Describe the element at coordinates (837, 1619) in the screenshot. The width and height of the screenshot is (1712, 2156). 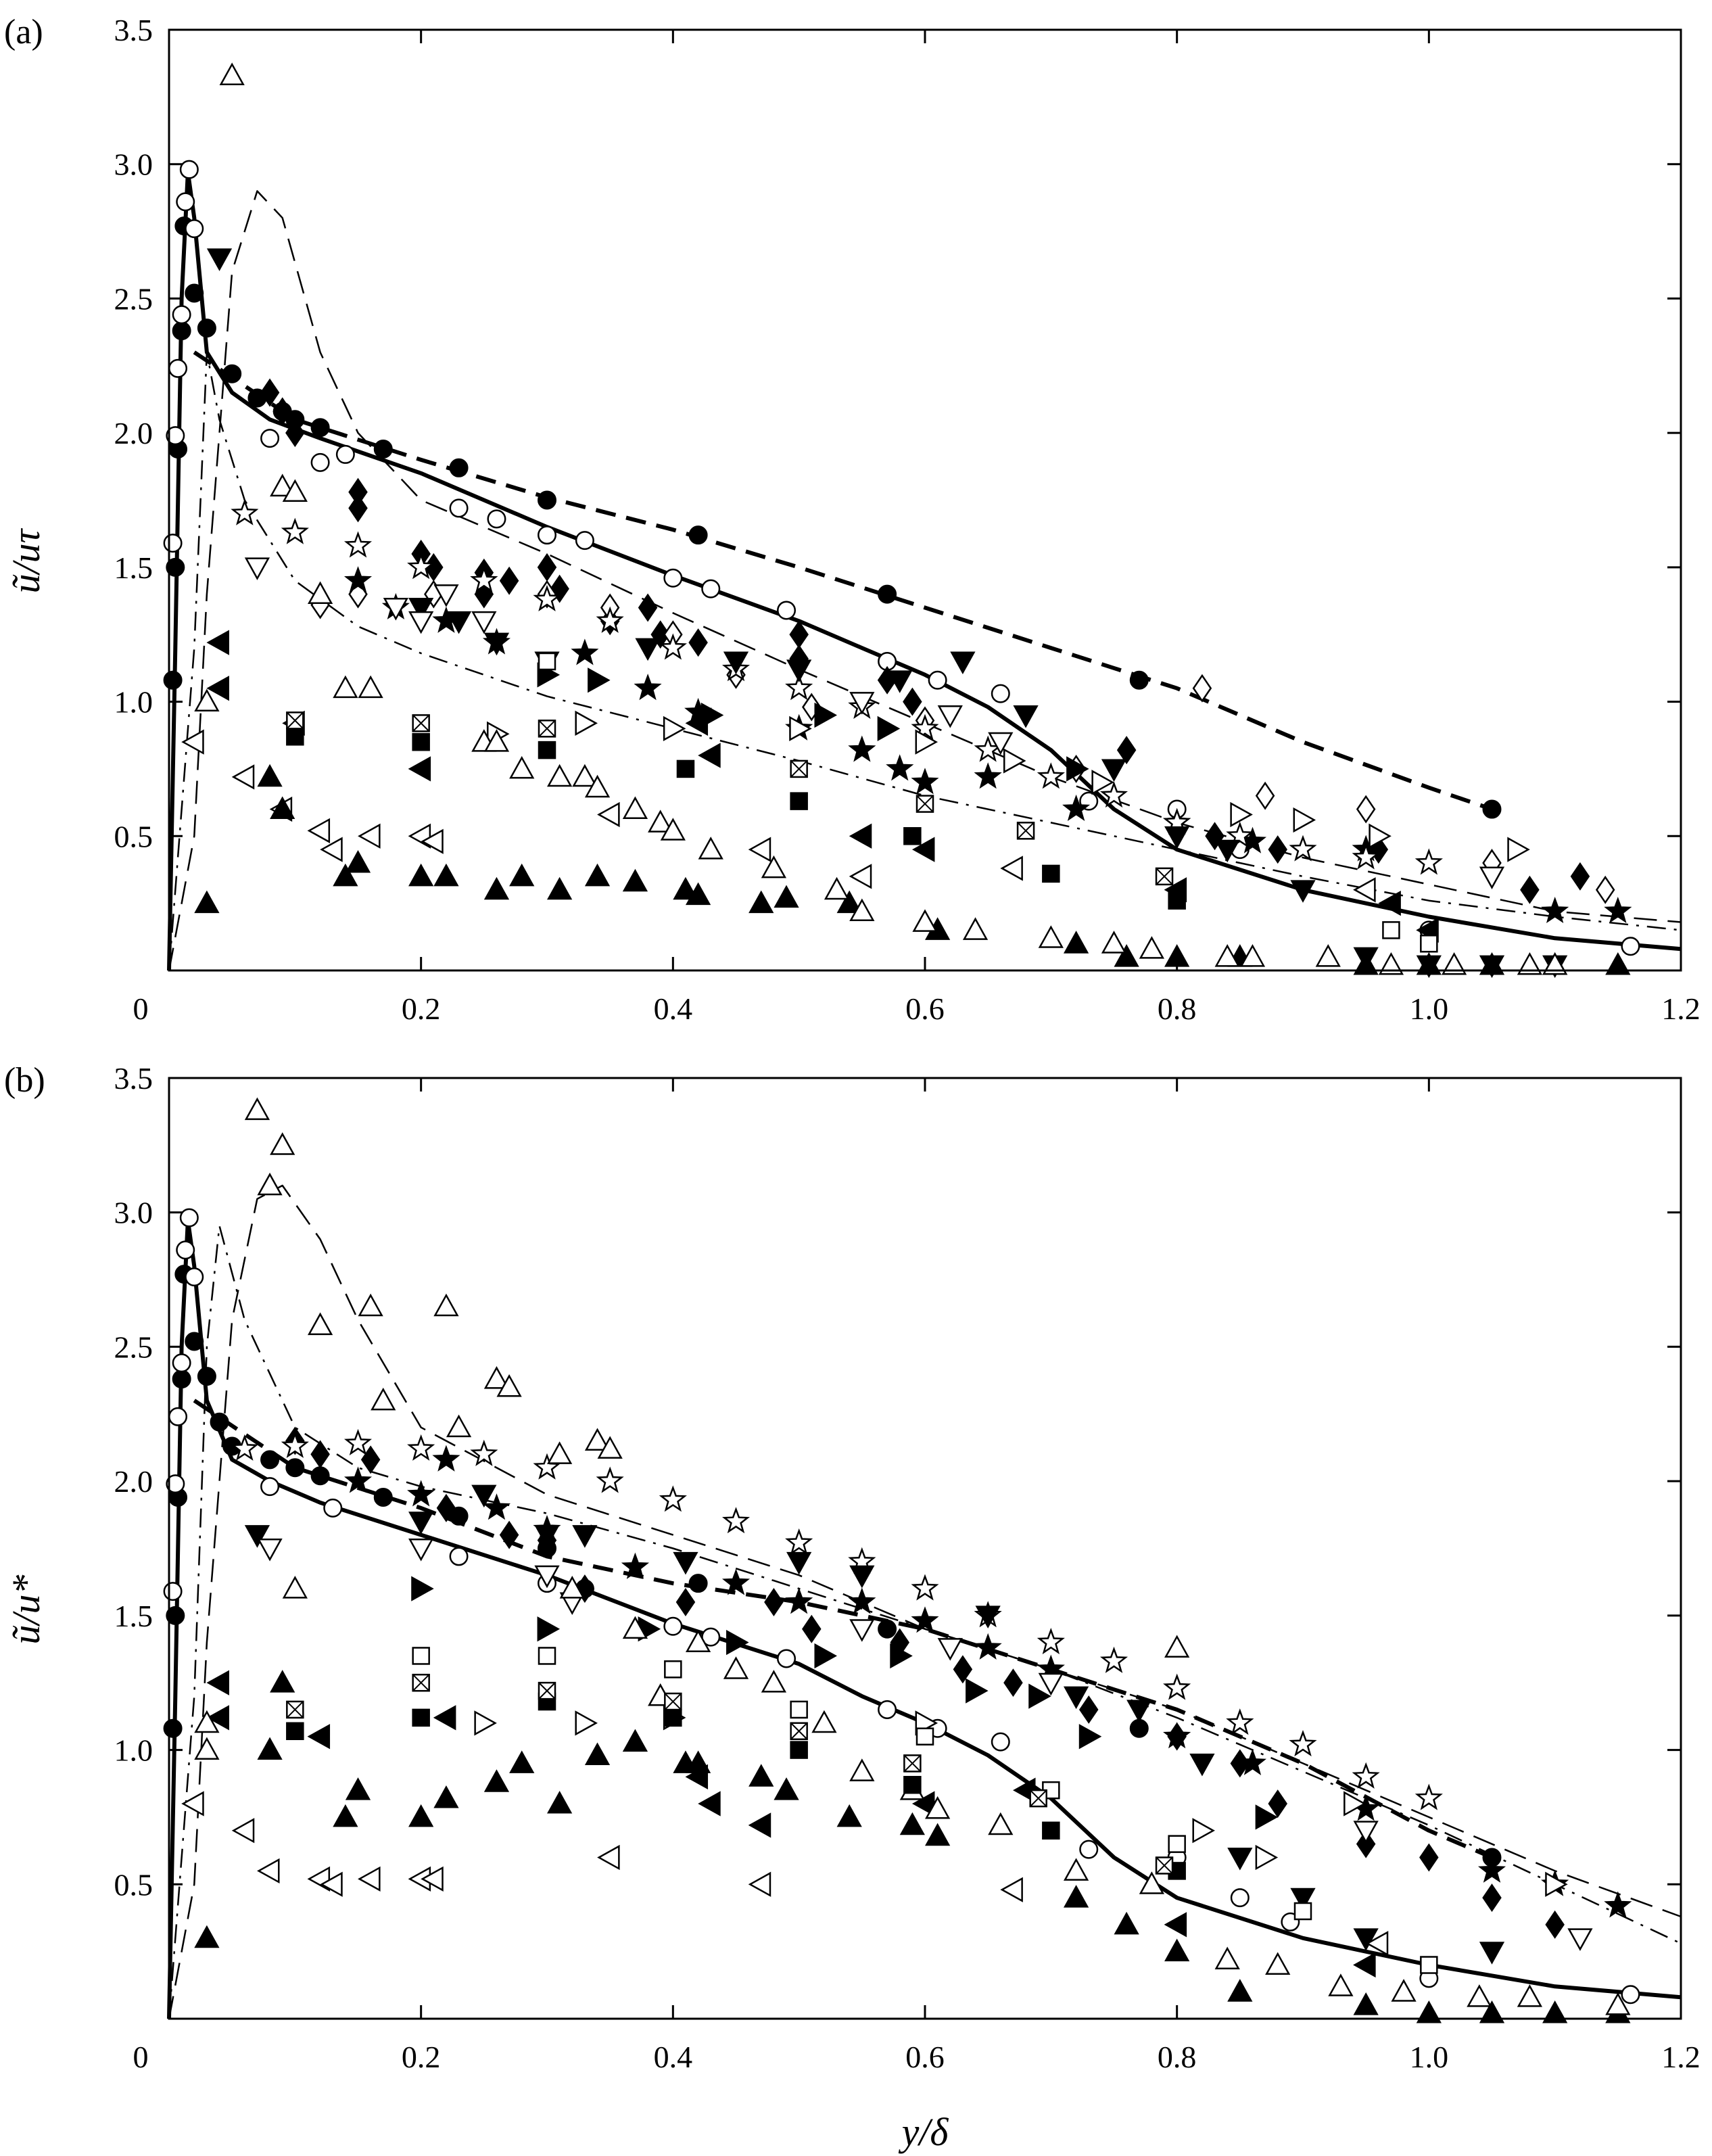
I see `series-star-open` at that location.